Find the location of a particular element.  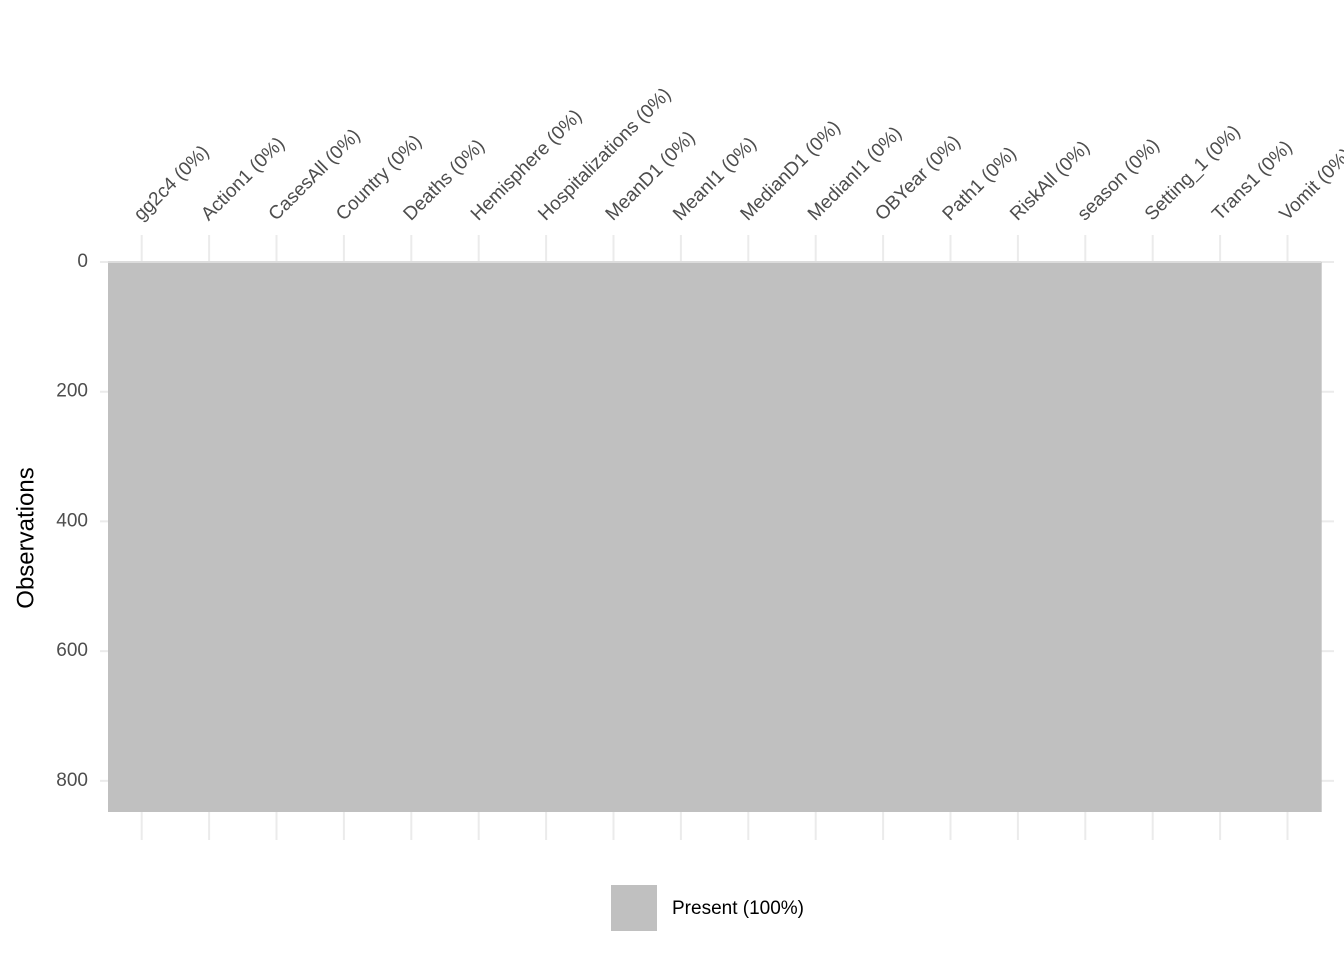

legend-swatch is located at coordinates (634, 908).